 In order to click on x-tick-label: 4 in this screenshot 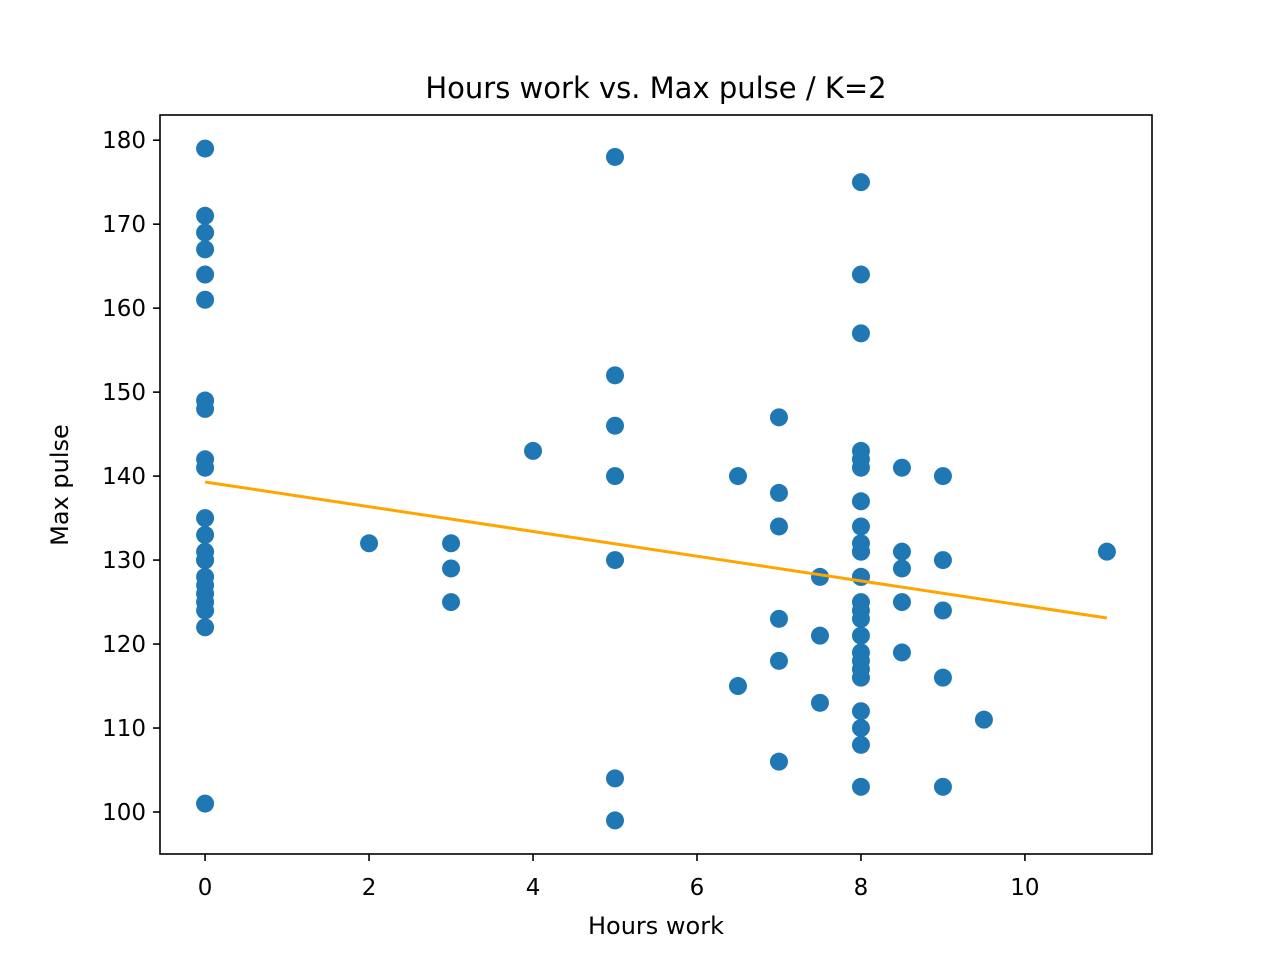, I will do `click(533, 888)`.